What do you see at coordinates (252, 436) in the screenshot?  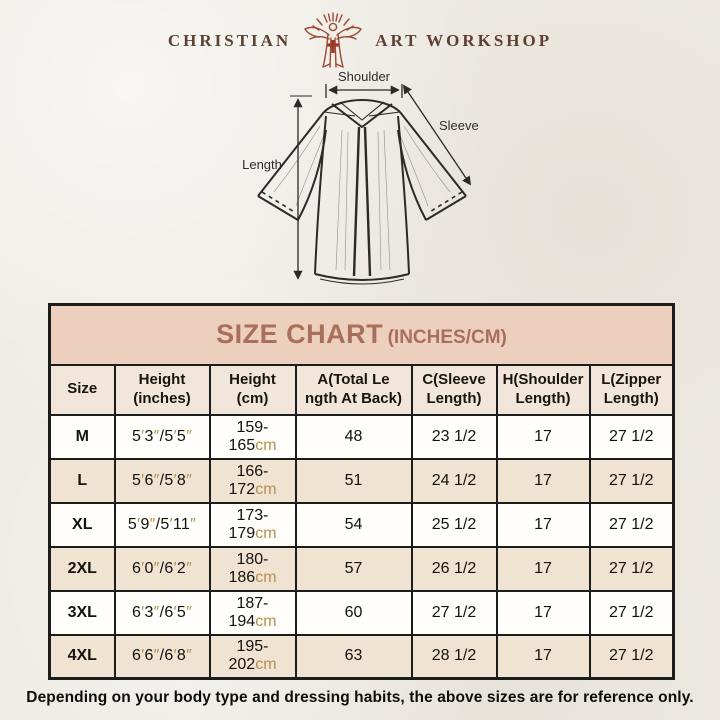 I see `height-cm-cell: 159-165cm` at bounding box center [252, 436].